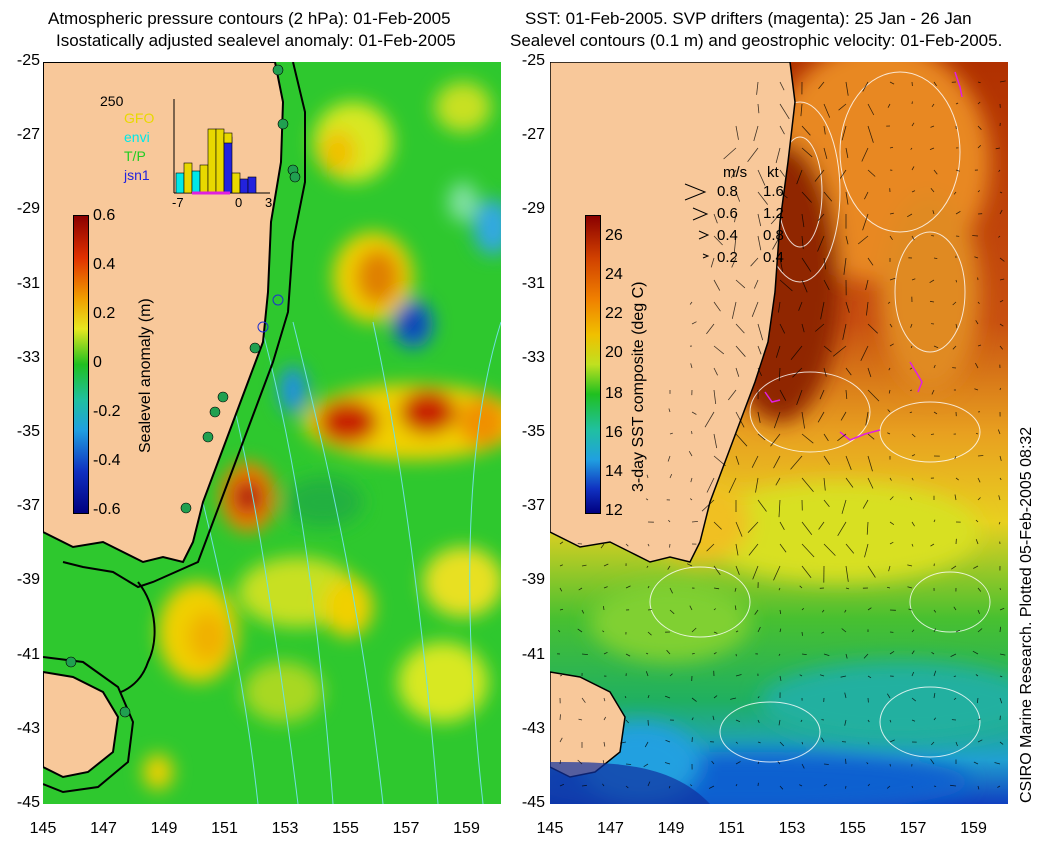 This screenshot has height=857, width=1063. I want to click on sla-cbar-tick-0: 0.6, so click(104, 215).